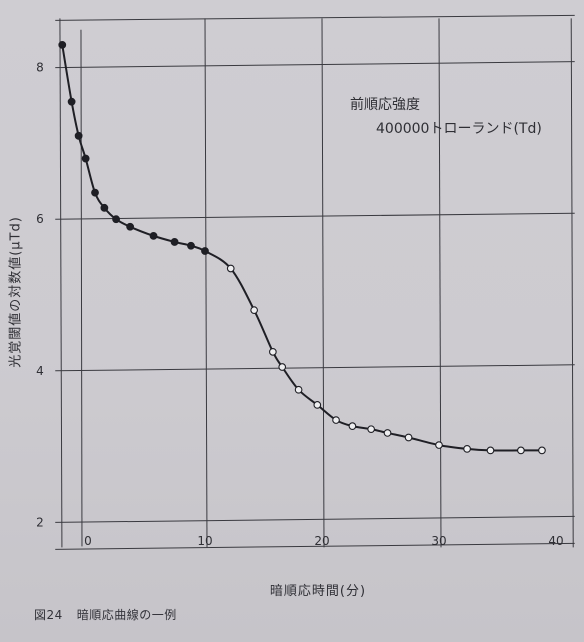 The image size is (584, 642). Describe the element at coordinates (459, 129) in the screenshot. I see `annotation-line2: 400000トローランド(Td)` at that location.